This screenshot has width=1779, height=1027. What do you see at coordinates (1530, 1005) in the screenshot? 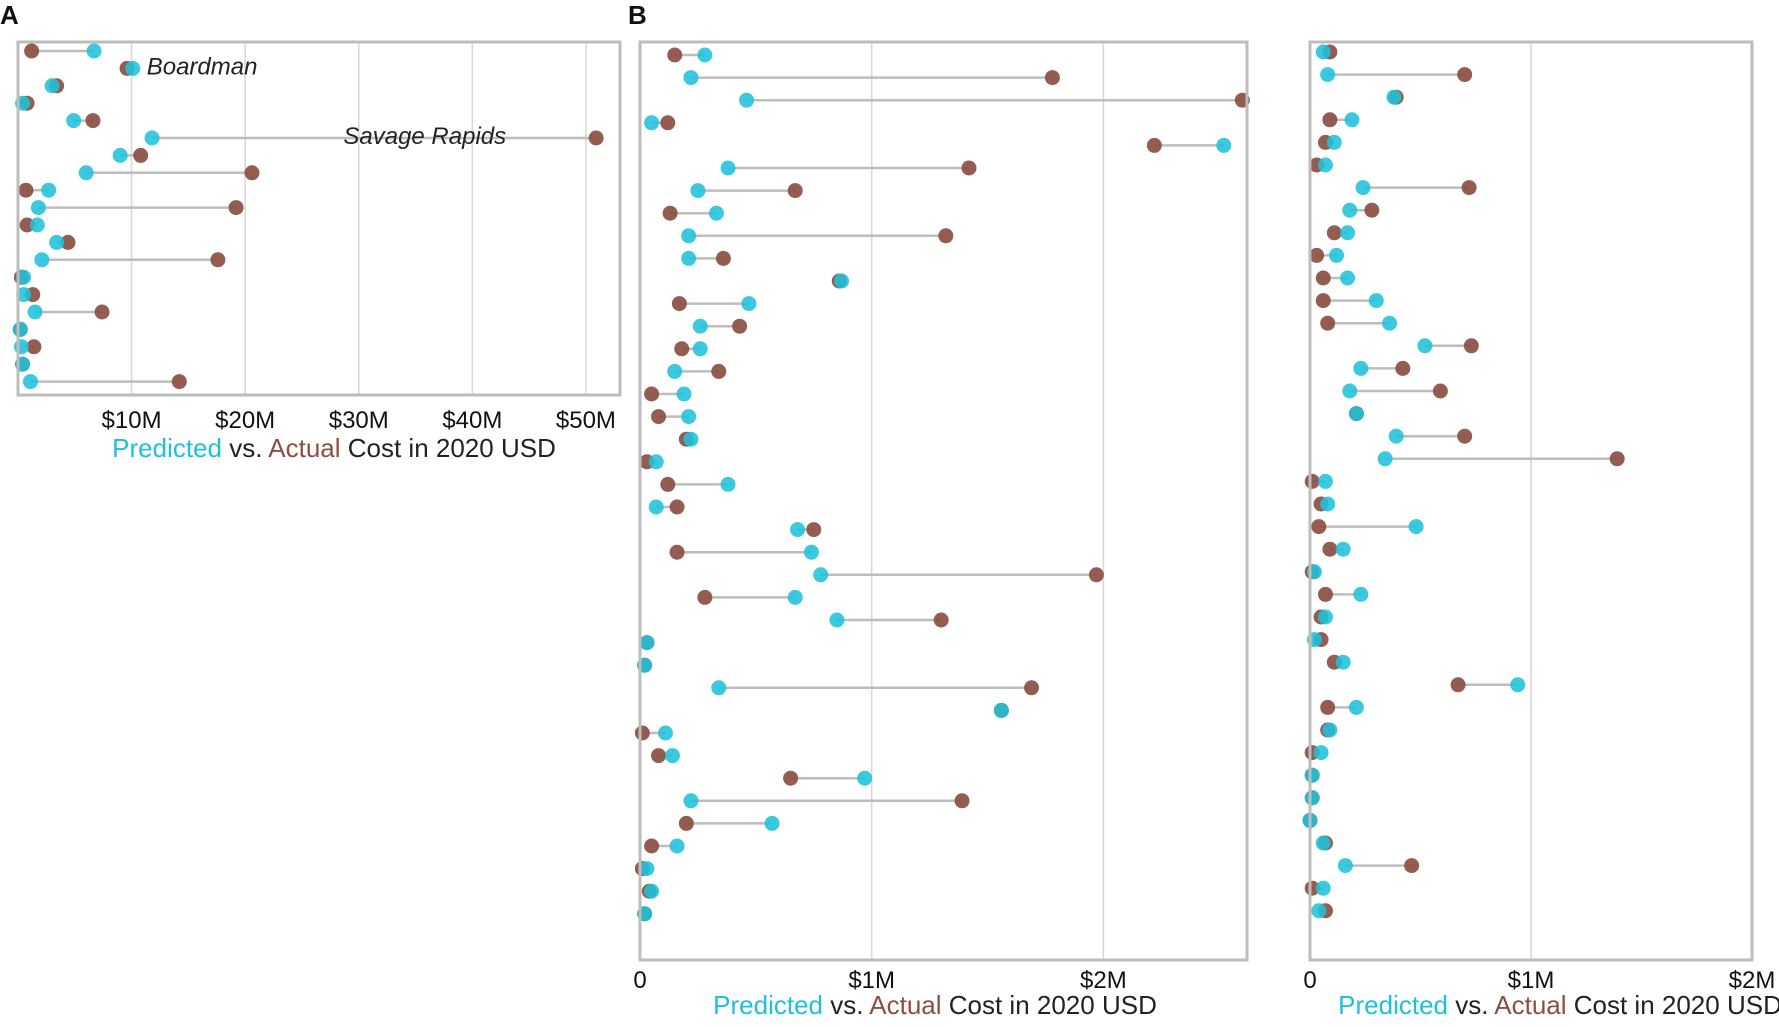
I see `x-axis-label-actual-b2: Actual` at bounding box center [1530, 1005].